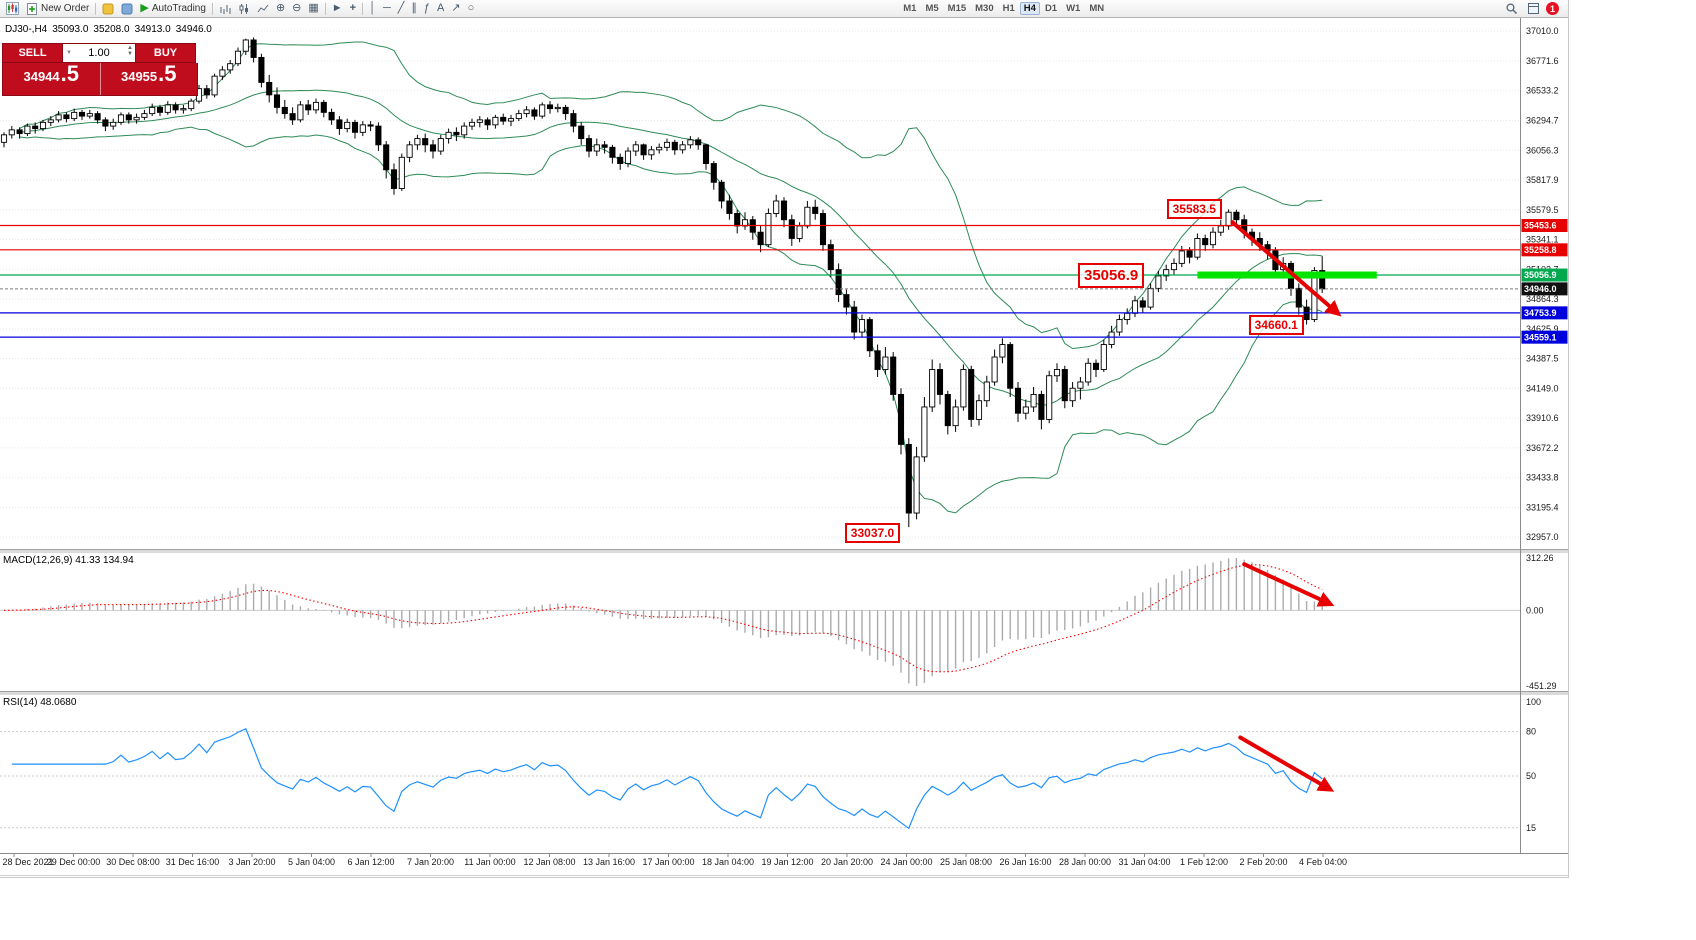 The width and height of the screenshot is (1696, 940). What do you see at coordinates (165, 53) in the screenshot?
I see `buy-button: BUY` at bounding box center [165, 53].